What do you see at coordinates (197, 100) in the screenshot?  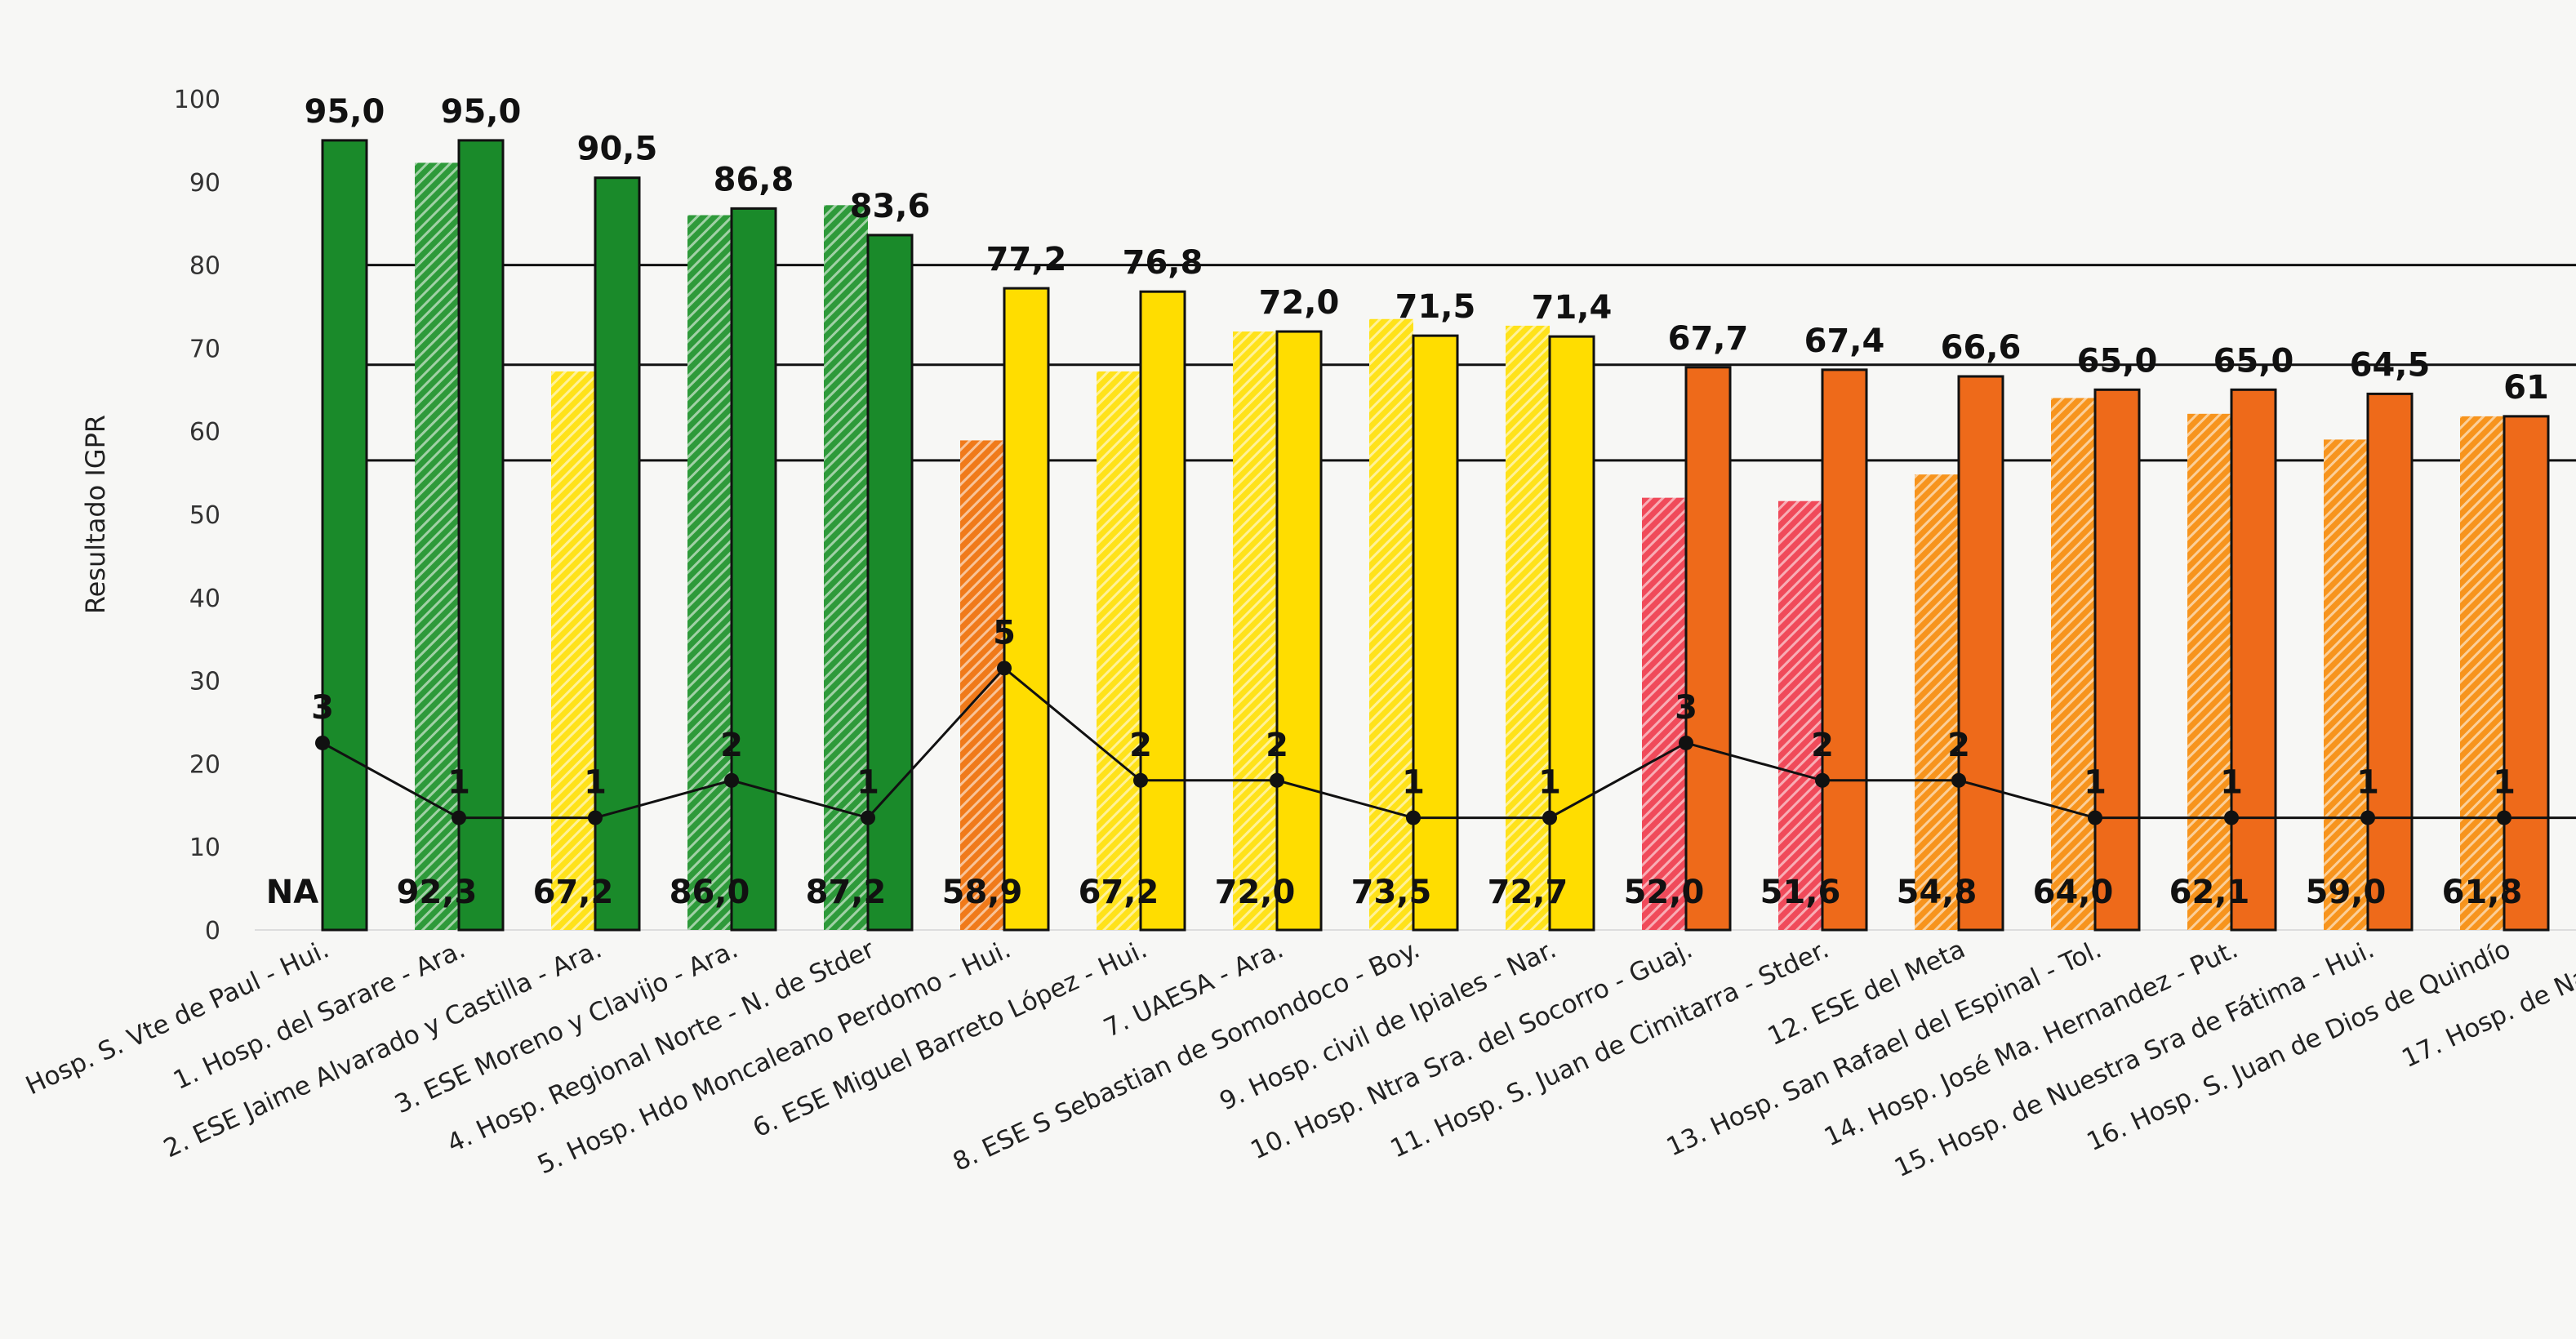 I see `y-tick-label: 100` at bounding box center [197, 100].